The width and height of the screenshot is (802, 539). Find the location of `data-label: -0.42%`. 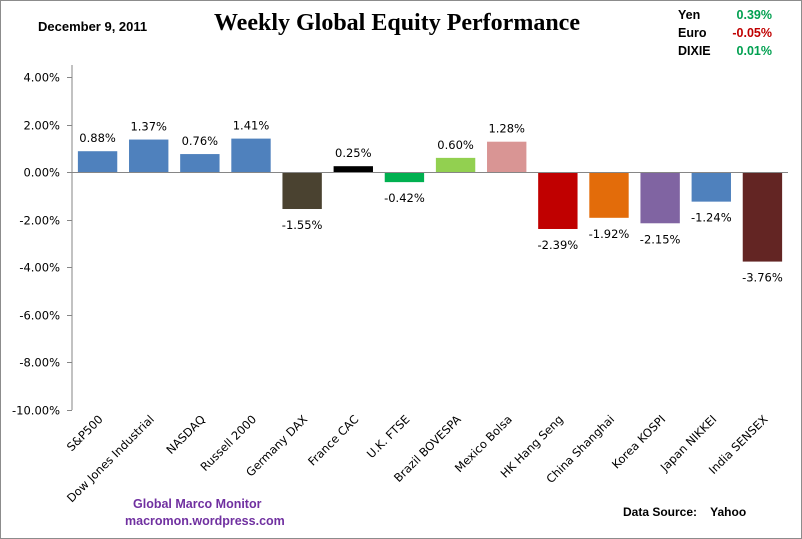

data-label: -0.42% is located at coordinates (404, 198).